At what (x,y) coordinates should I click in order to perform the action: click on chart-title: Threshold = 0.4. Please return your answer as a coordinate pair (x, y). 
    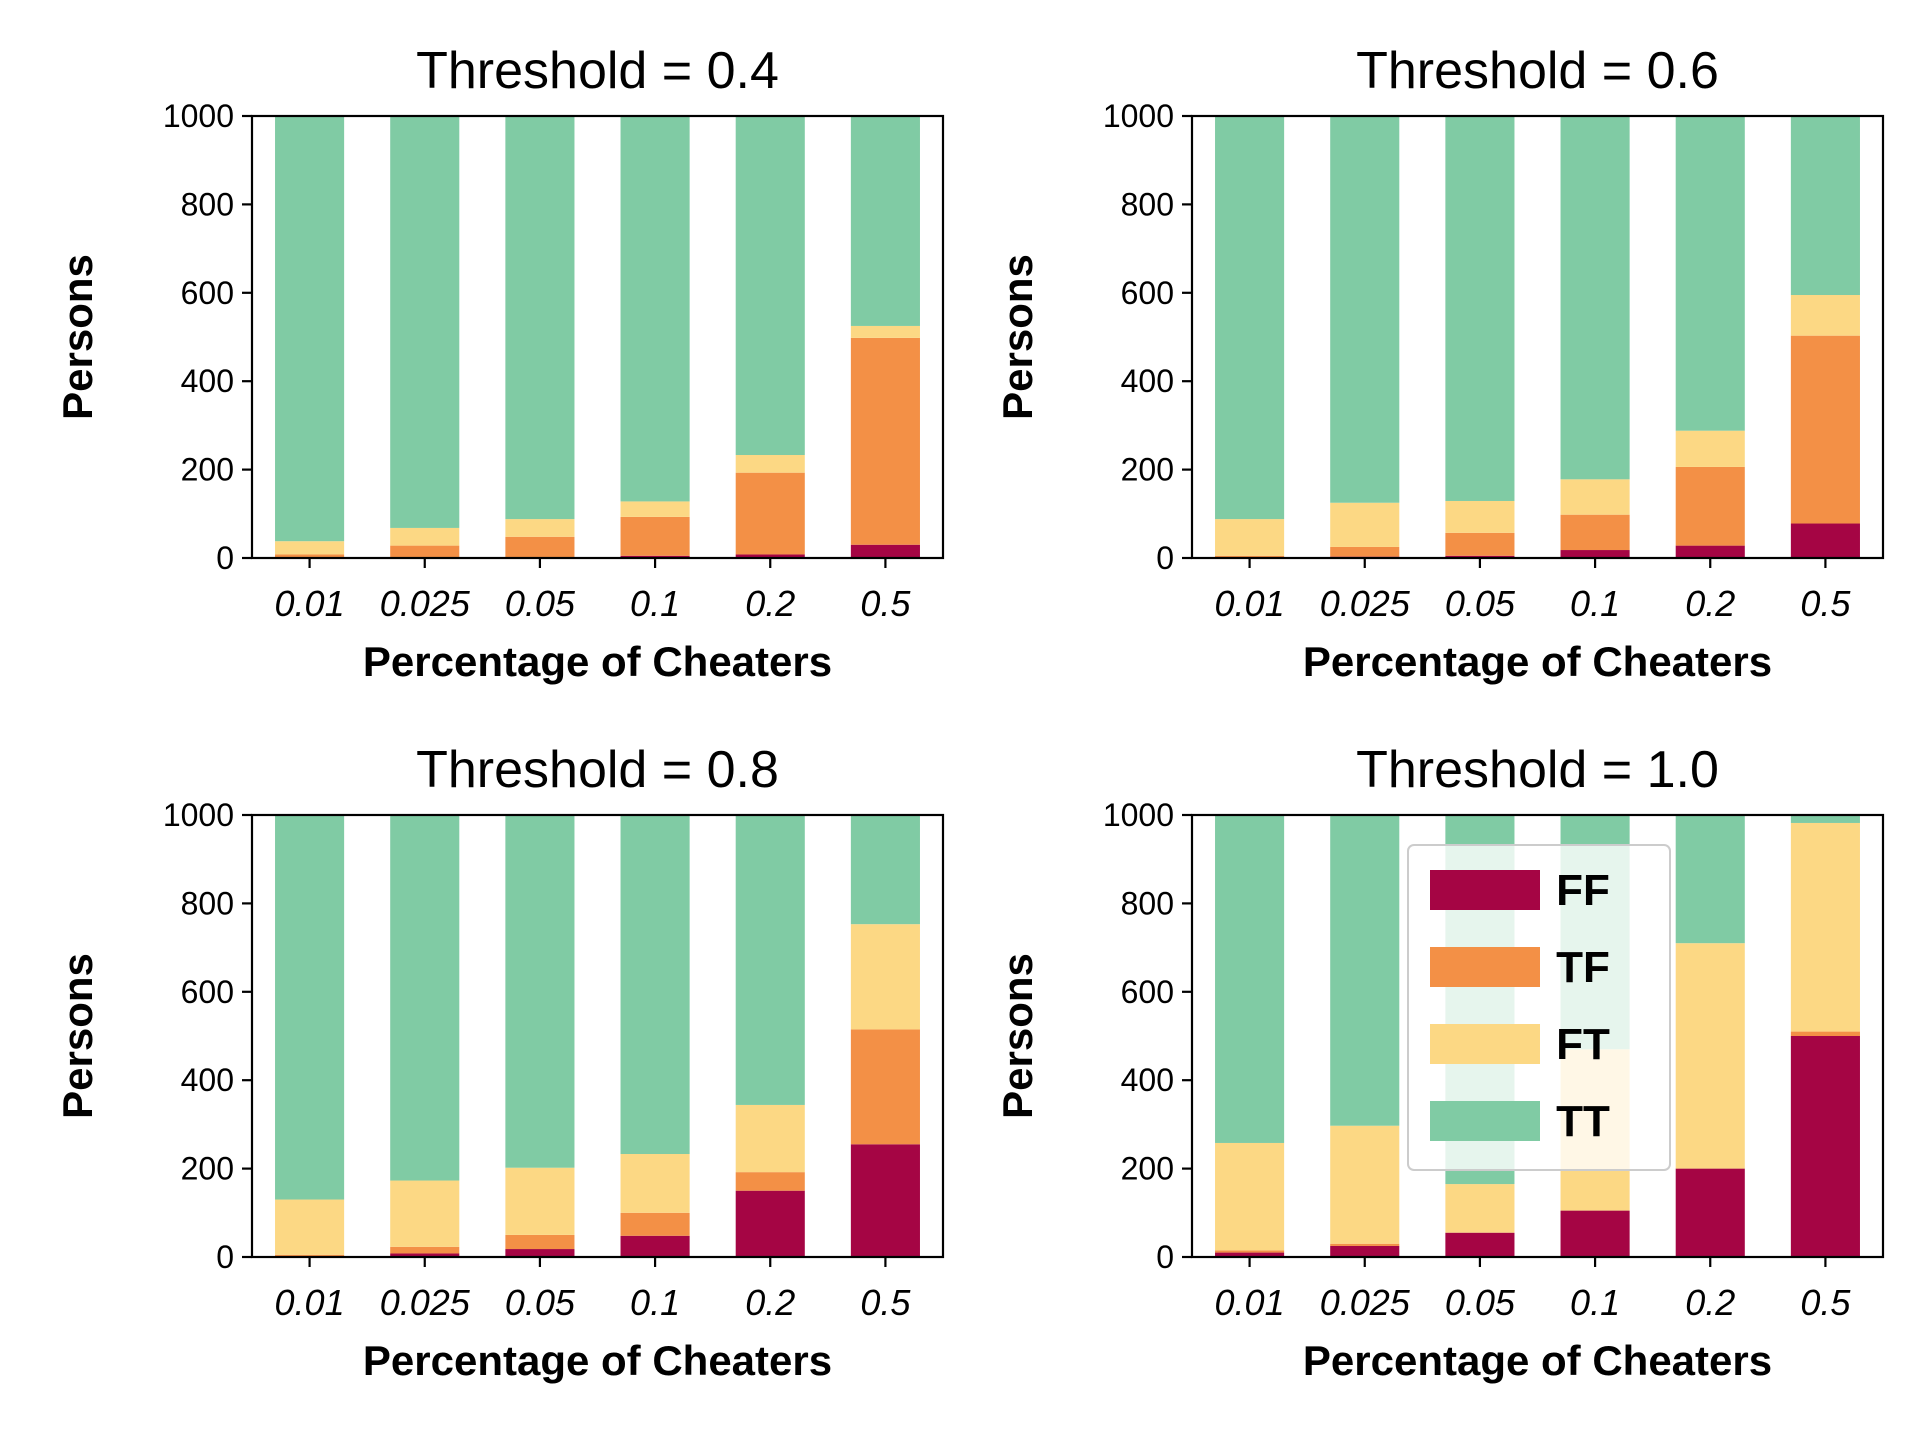
    Looking at the image, I should click on (597, 71).